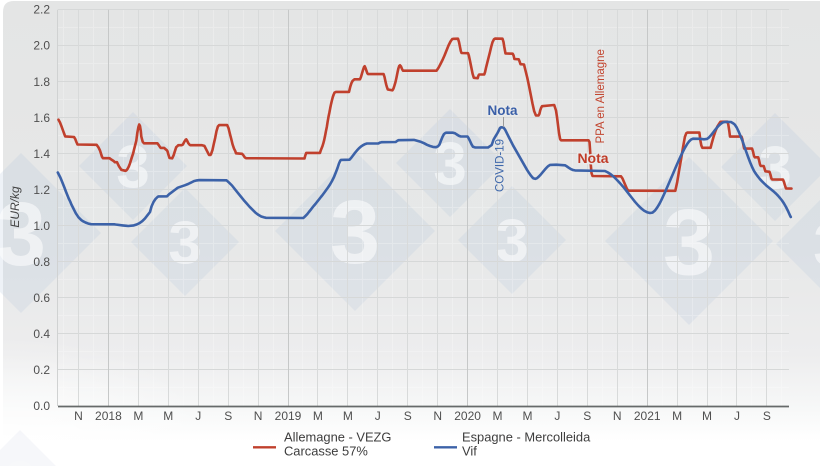 This screenshot has width=820, height=466. Describe the element at coordinates (41, 190) in the screenshot. I see `svg-text: 1.2` at that location.